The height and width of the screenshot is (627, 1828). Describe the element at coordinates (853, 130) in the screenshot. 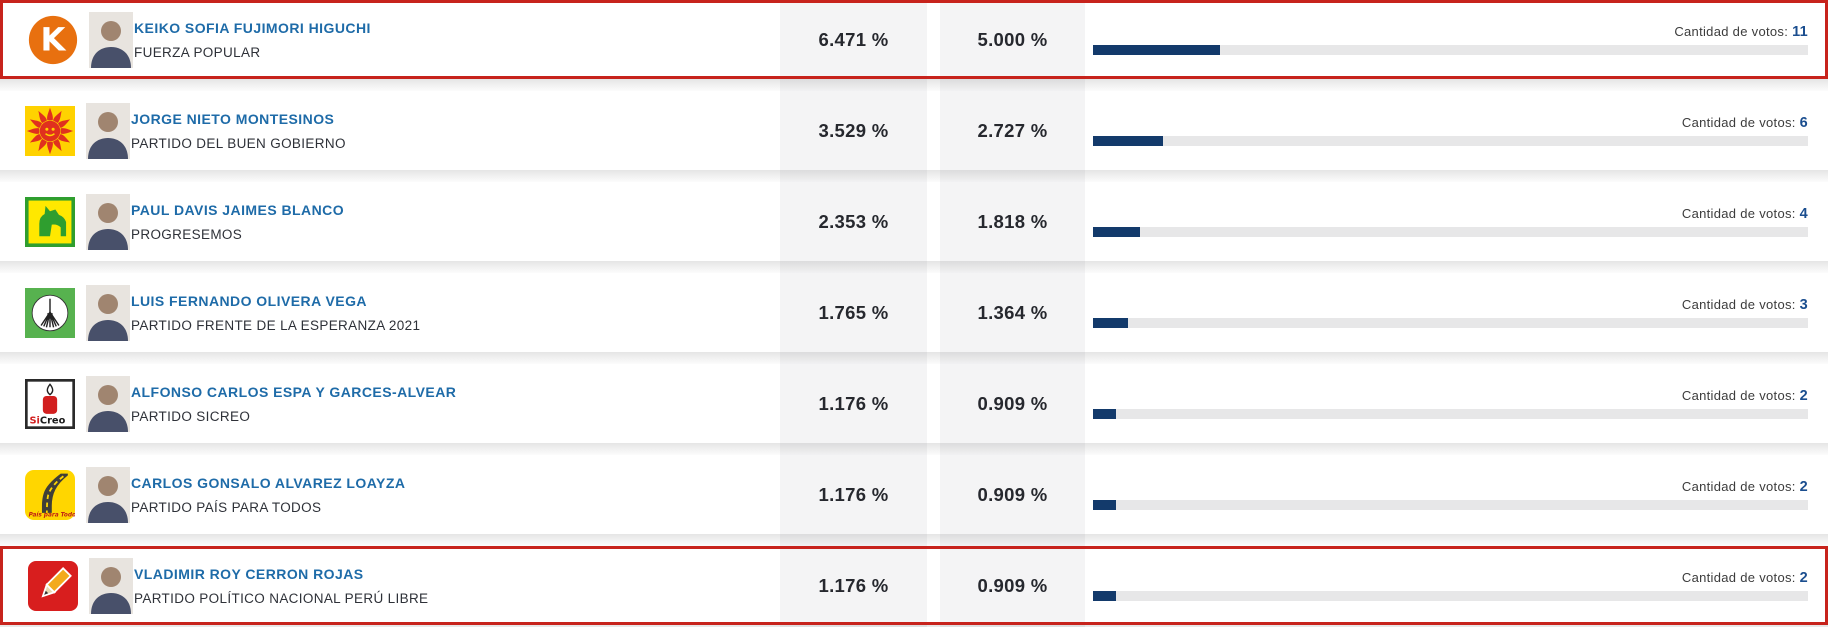

I see `percentage-col-1: 3.529 %` at that location.